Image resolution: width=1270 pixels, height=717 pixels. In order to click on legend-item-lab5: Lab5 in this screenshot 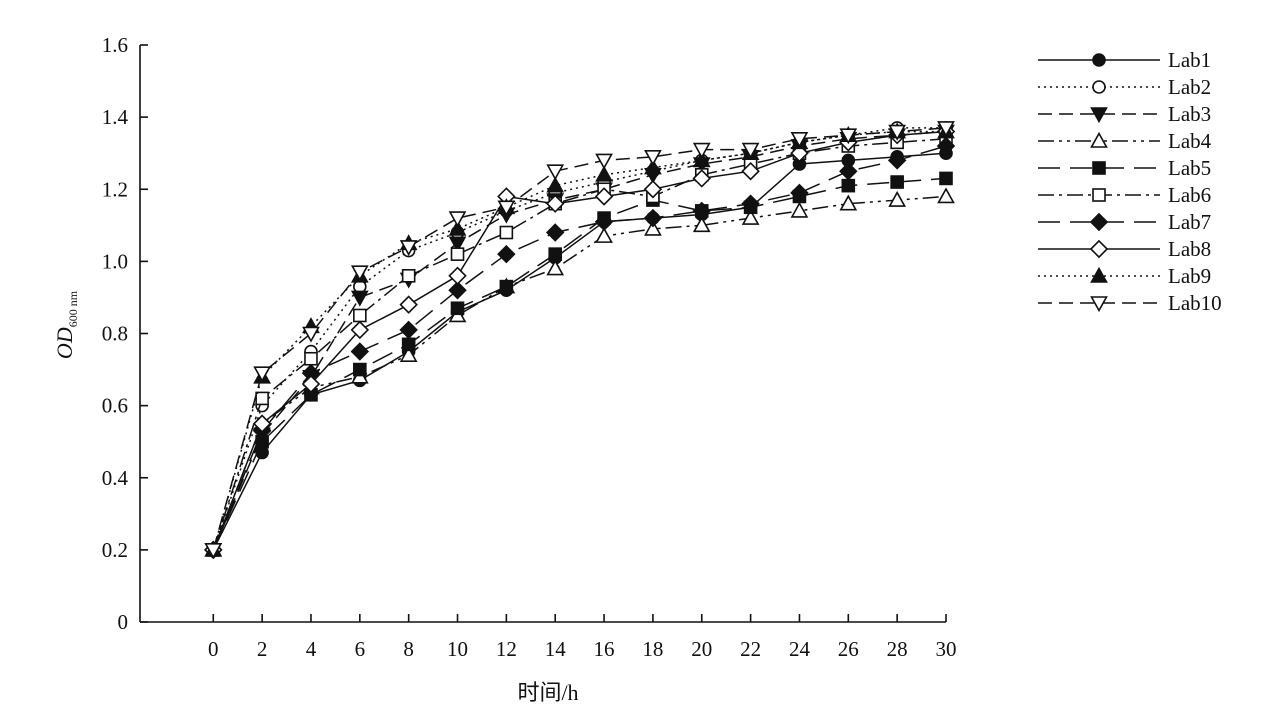, I will do `click(1124, 168)`.